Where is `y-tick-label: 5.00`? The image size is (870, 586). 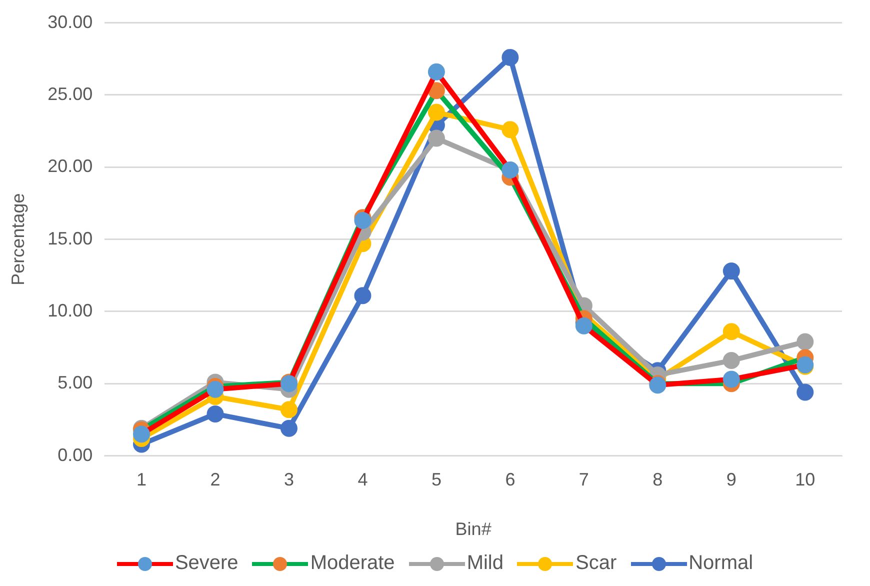
y-tick-label: 5.00 is located at coordinates (75, 382).